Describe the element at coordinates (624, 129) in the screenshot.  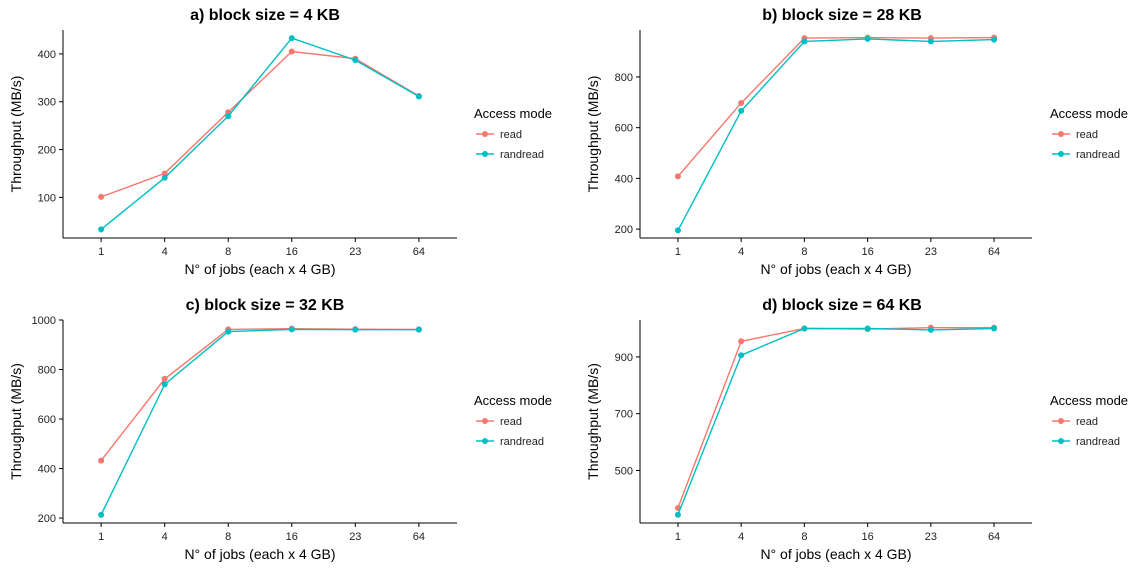
I see `y-tick-label: 600` at that location.